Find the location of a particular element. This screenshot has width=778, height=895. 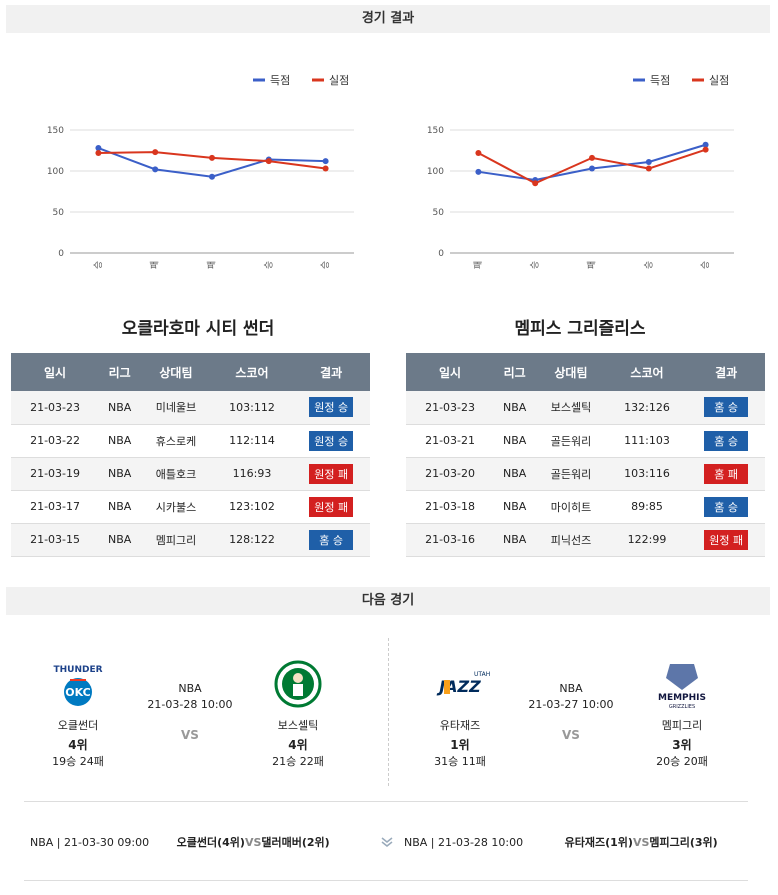

cell-score: 123:102 is located at coordinates (252, 507).